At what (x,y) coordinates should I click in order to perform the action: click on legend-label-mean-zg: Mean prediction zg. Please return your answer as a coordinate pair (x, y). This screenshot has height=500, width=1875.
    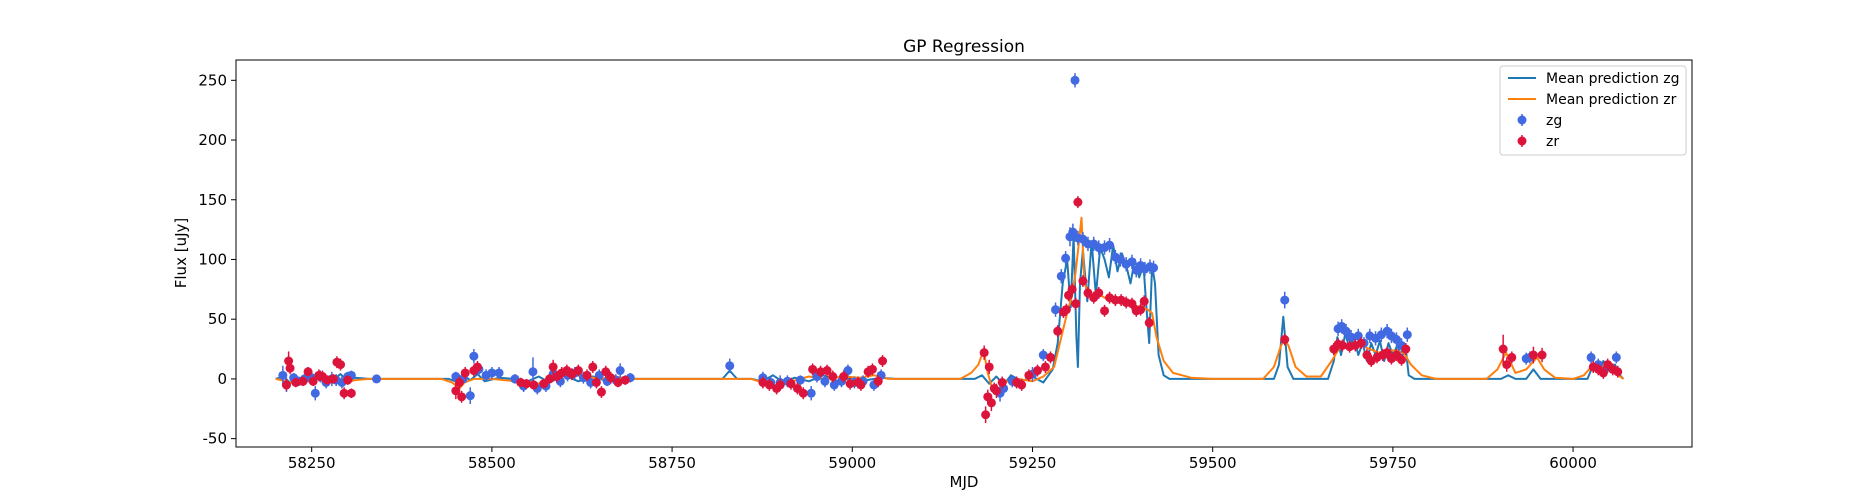
    Looking at the image, I should click on (1613, 79).